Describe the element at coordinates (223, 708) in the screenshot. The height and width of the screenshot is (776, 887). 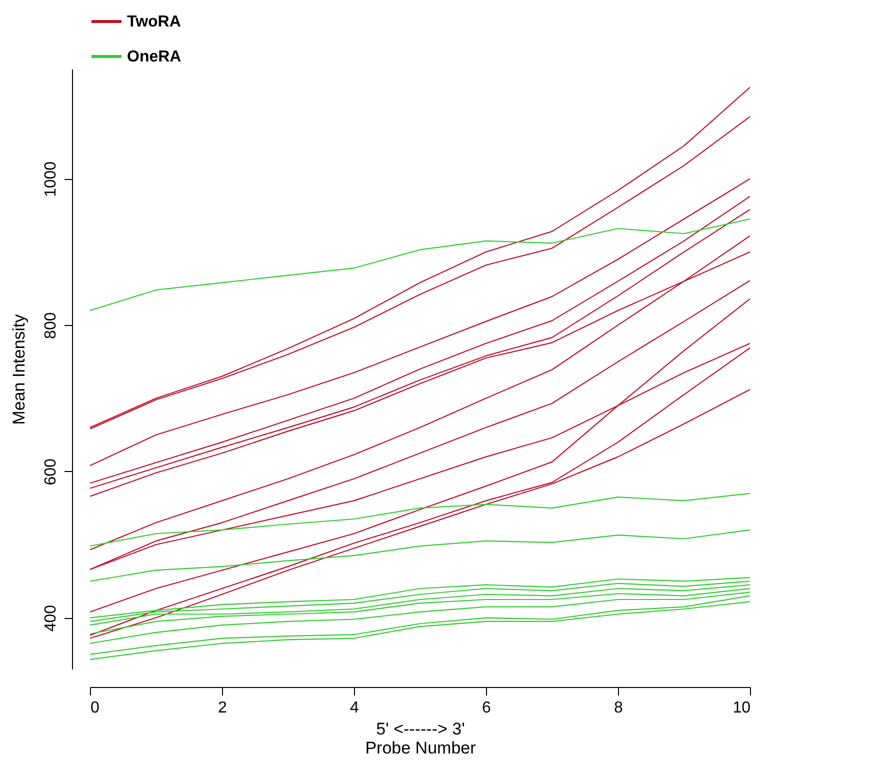
I see `x-tick-label: 2` at that location.